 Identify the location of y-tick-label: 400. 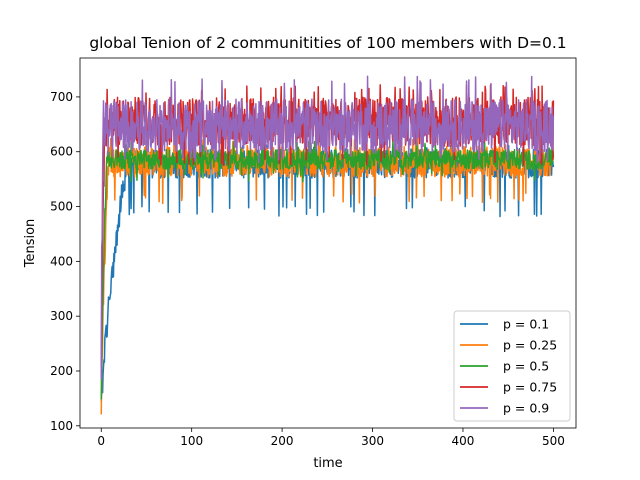
(61, 261).